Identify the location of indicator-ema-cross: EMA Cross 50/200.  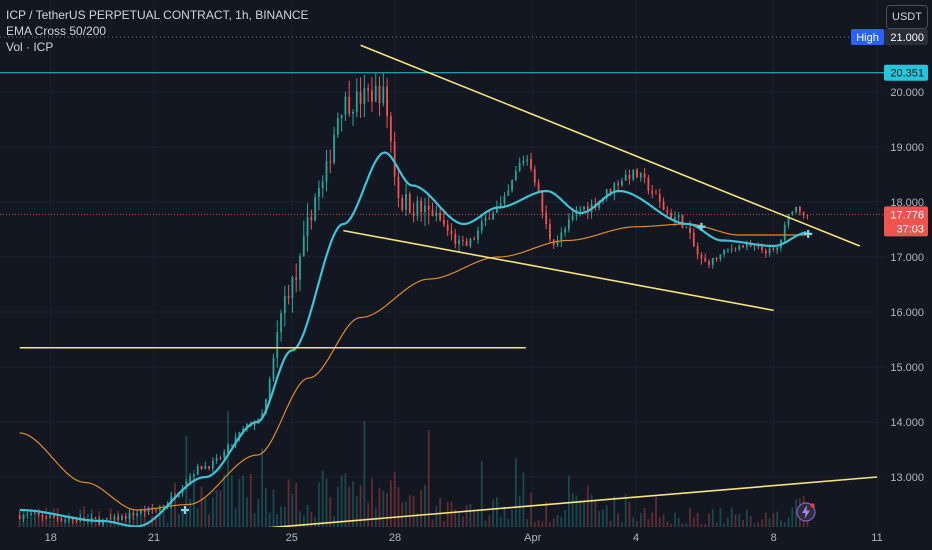
(56, 31).